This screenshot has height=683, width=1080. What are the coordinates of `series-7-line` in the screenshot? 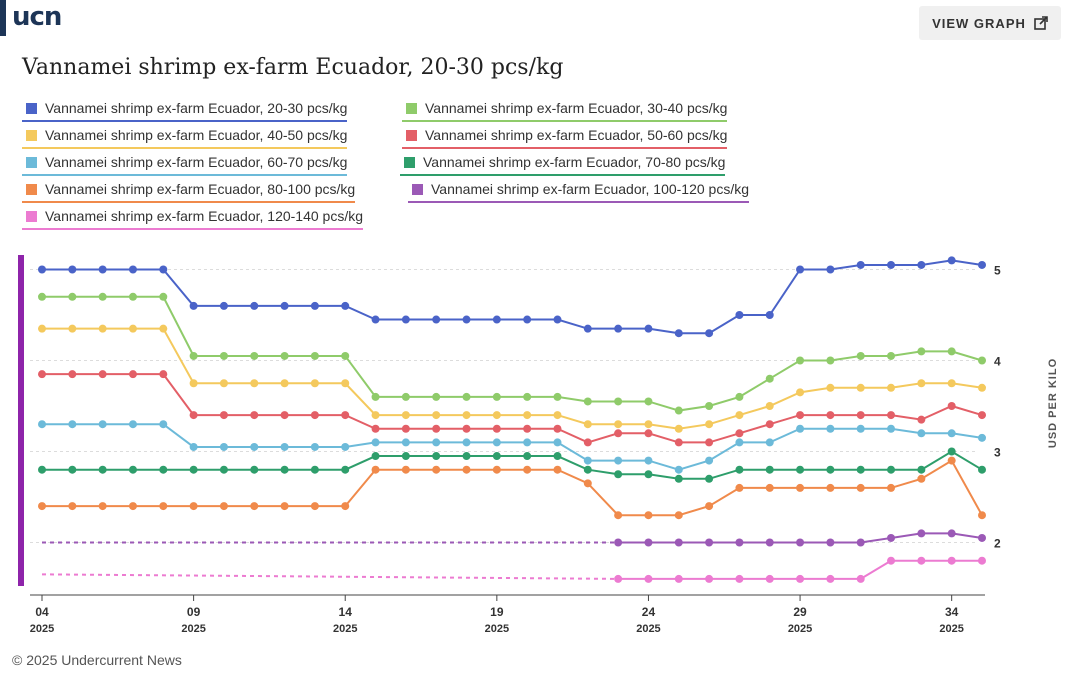 It's located at (512, 488).